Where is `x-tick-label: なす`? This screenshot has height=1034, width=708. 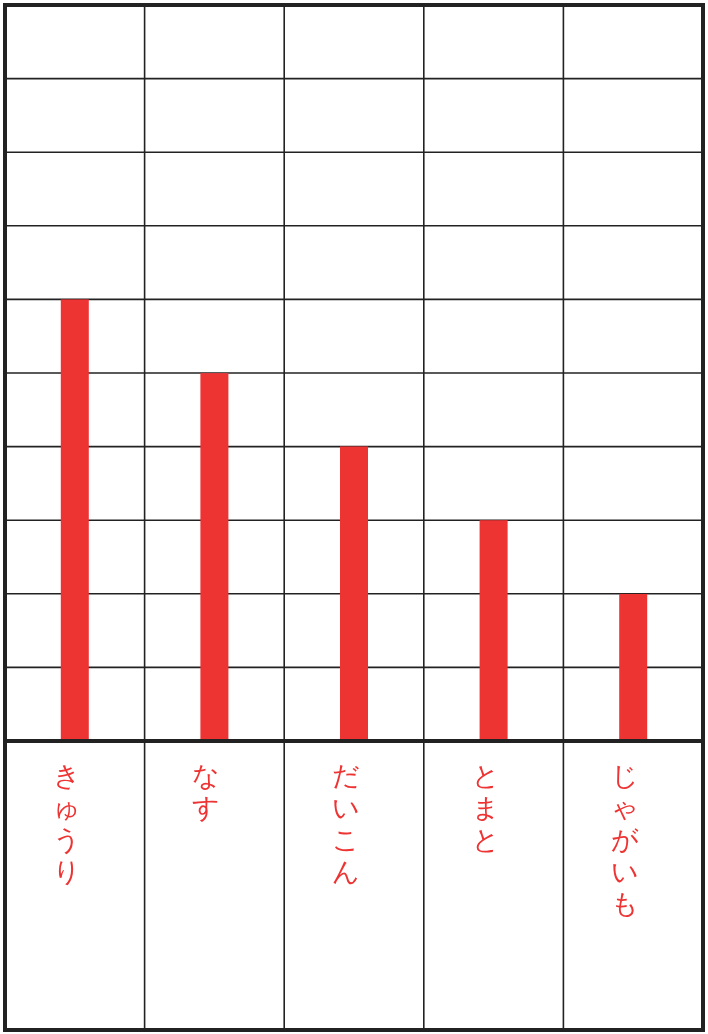 x-tick-label: なす is located at coordinates (206, 791).